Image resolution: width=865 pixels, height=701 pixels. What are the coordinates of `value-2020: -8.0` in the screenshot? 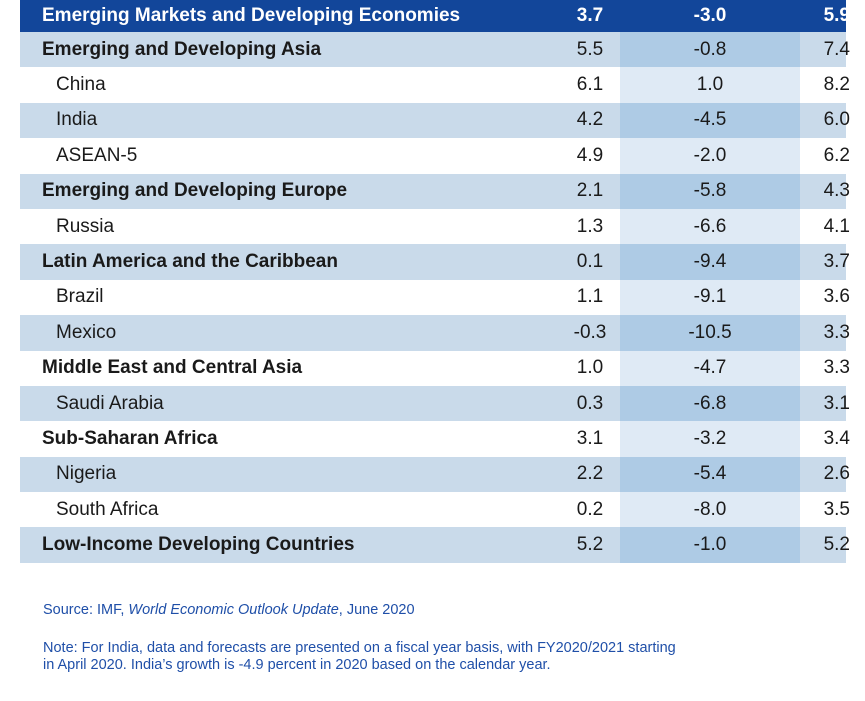 It's located at (710, 509).